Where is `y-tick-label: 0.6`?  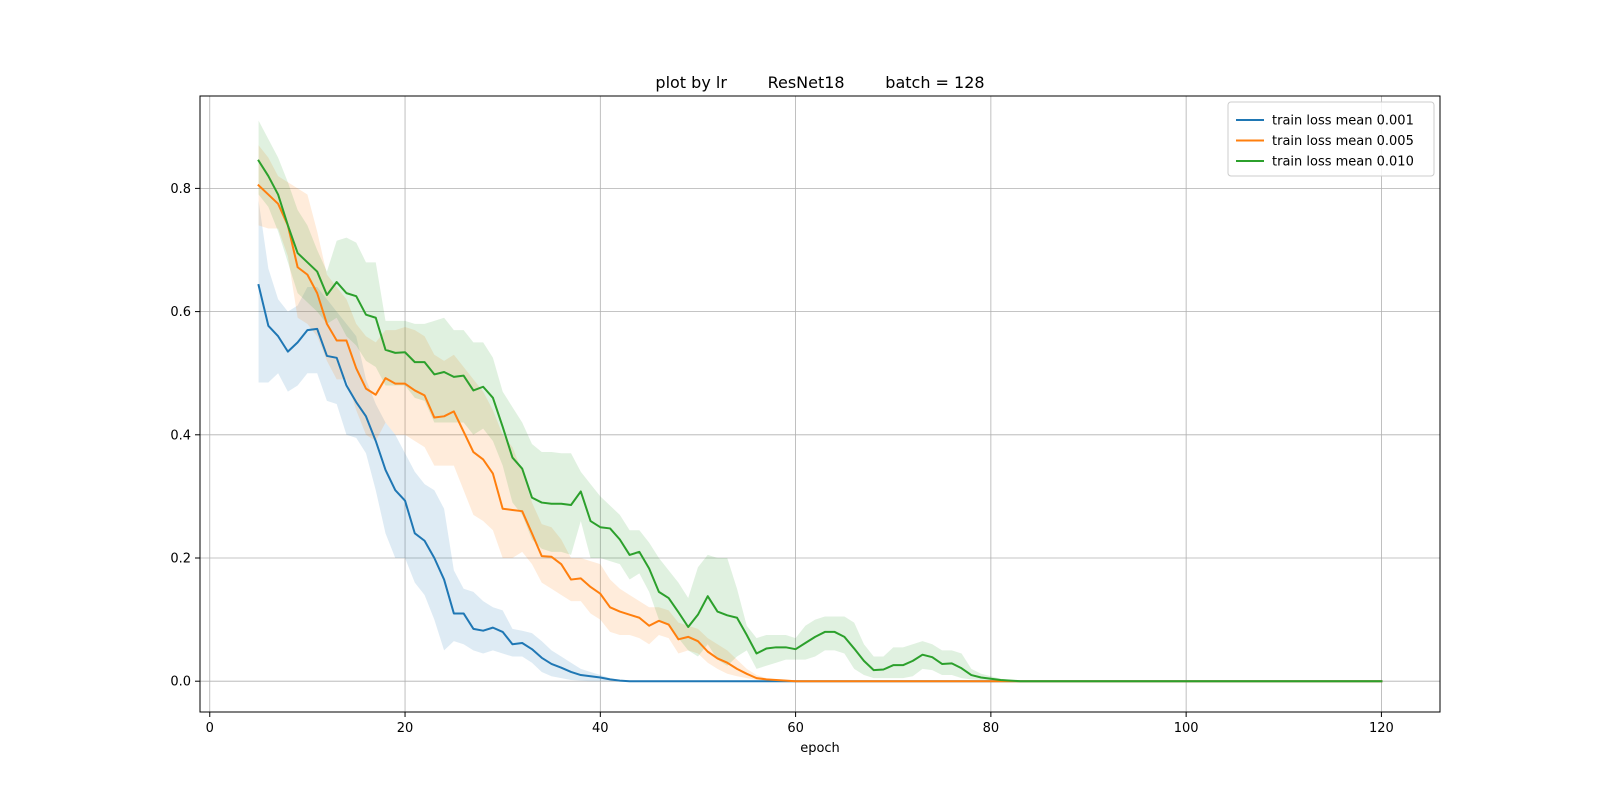
y-tick-label: 0.6 is located at coordinates (180, 312).